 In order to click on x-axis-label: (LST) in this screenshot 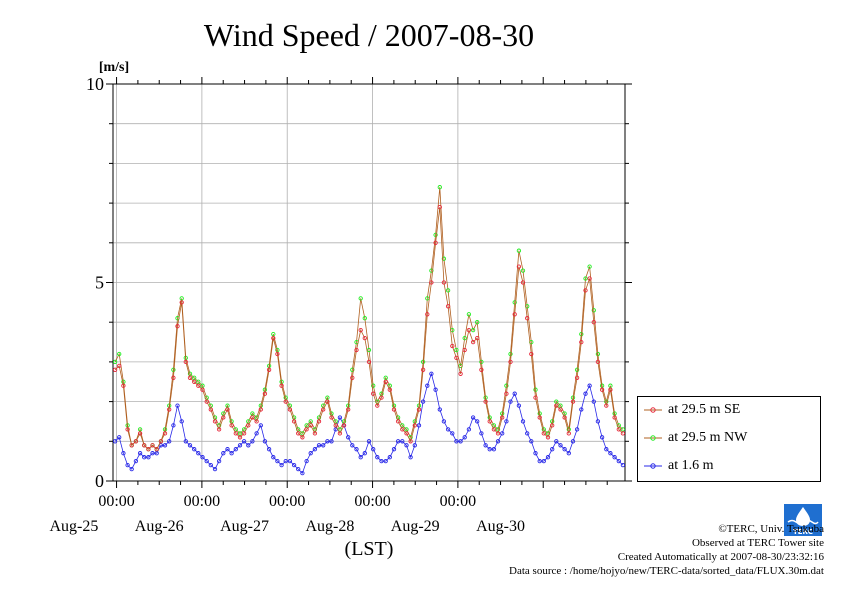, I will do `click(369, 549)`.